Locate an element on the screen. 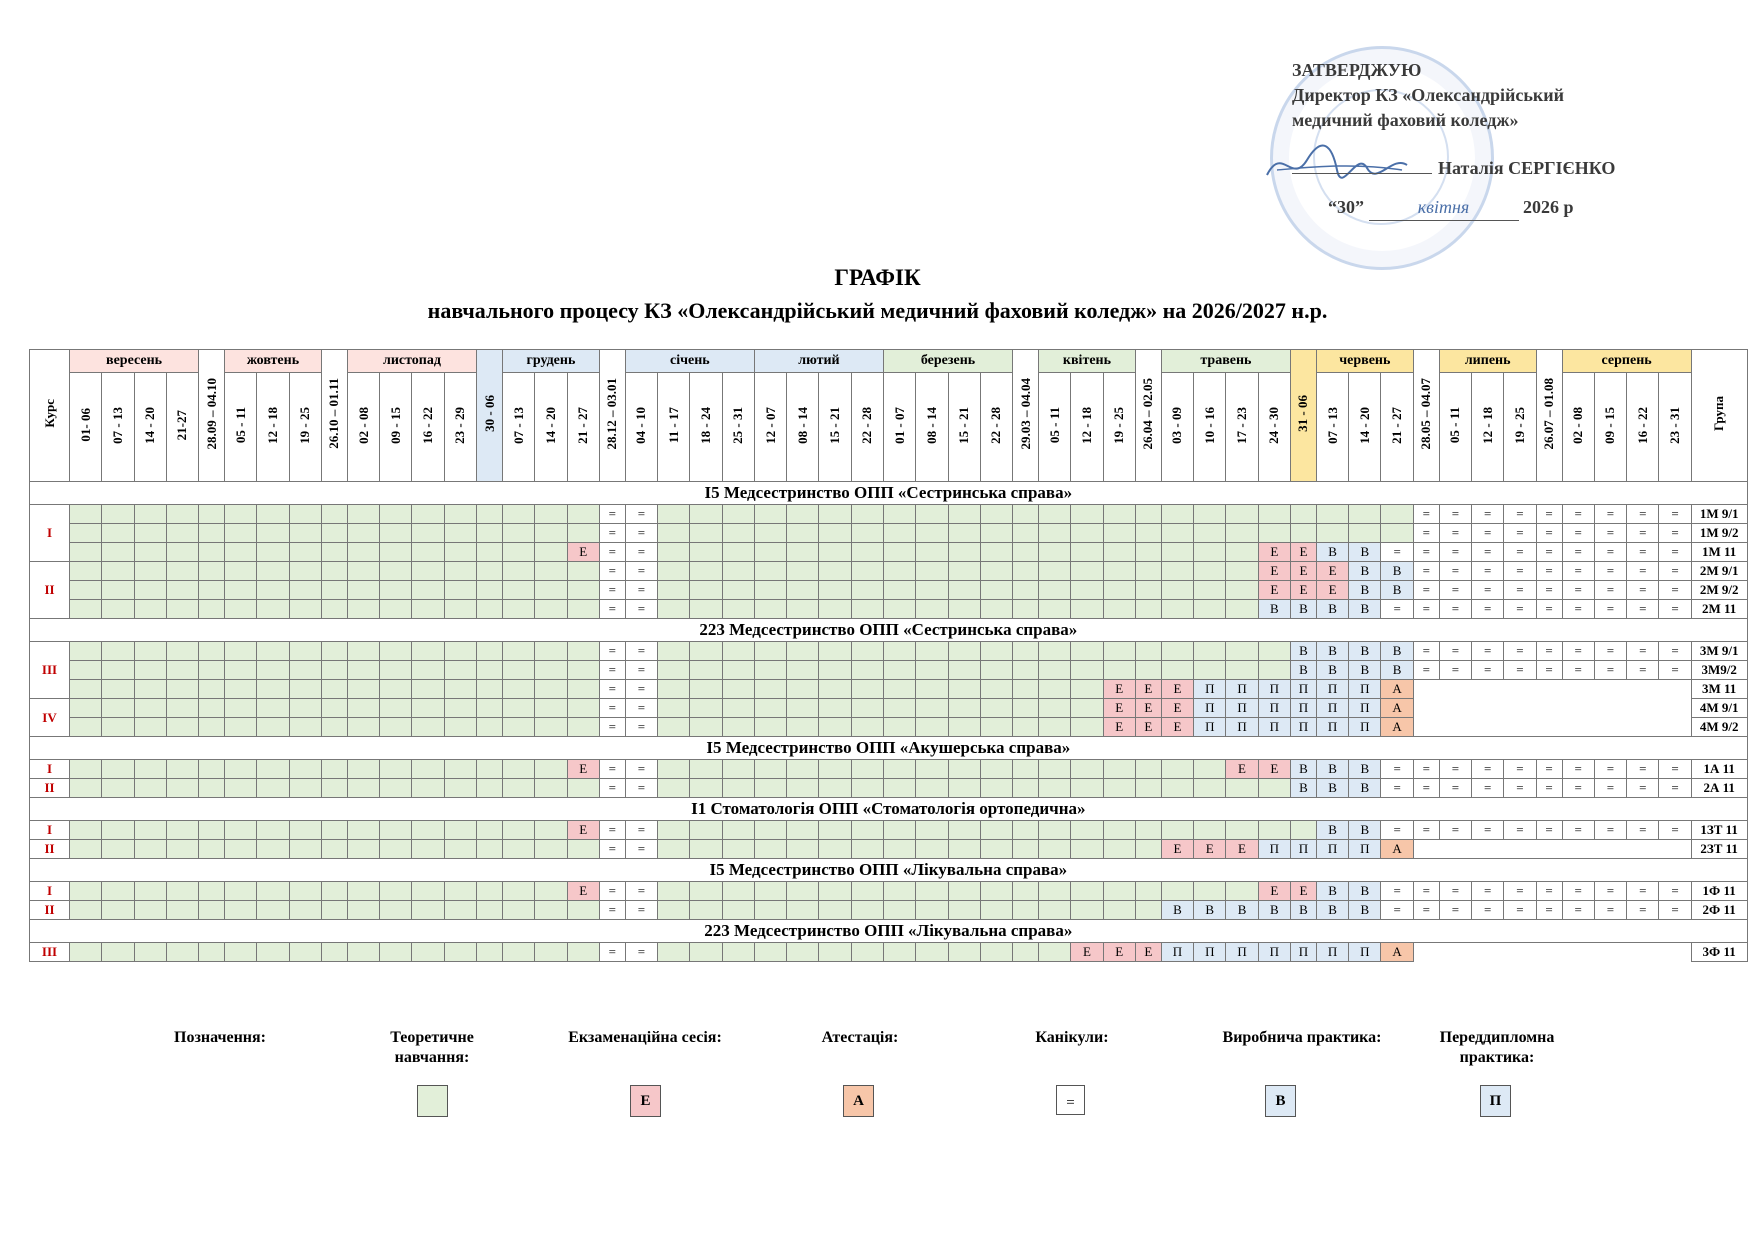 The height and width of the screenshot is (1241, 1755). month-header: квітень is located at coordinates (1087, 361).